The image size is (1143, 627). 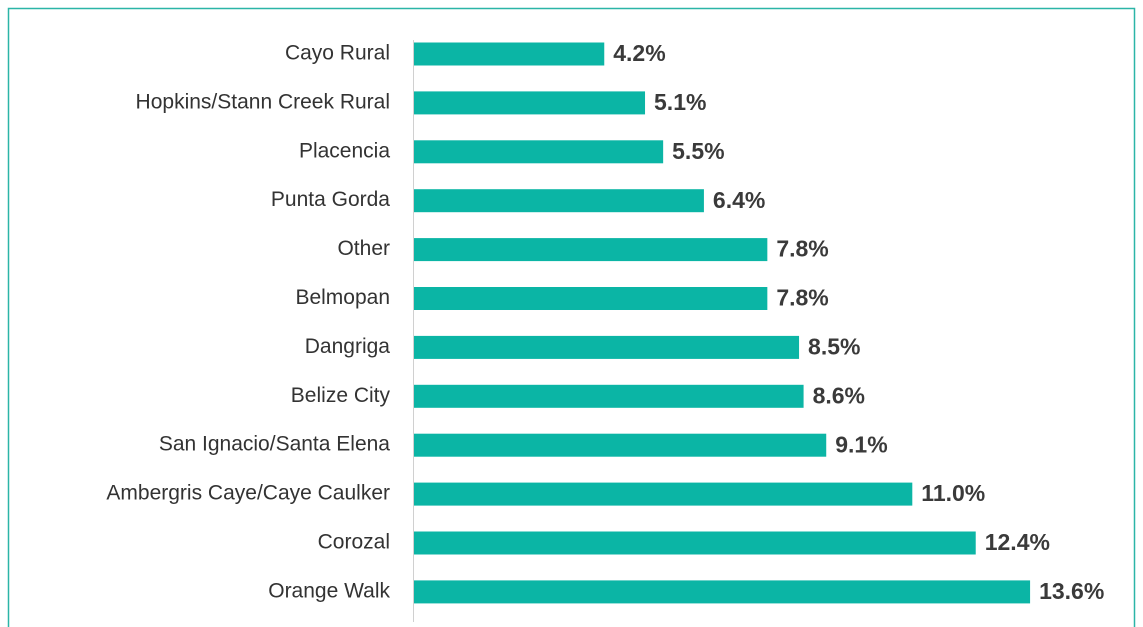 What do you see at coordinates (1071, 591) in the screenshot?
I see `value-label: 13.6%` at bounding box center [1071, 591].